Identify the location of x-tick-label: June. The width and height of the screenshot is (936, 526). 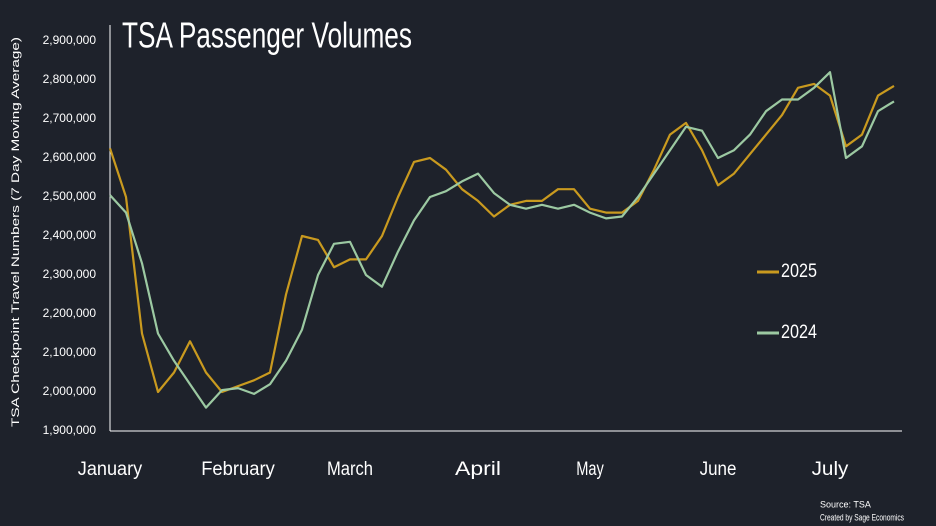
(718, 469).